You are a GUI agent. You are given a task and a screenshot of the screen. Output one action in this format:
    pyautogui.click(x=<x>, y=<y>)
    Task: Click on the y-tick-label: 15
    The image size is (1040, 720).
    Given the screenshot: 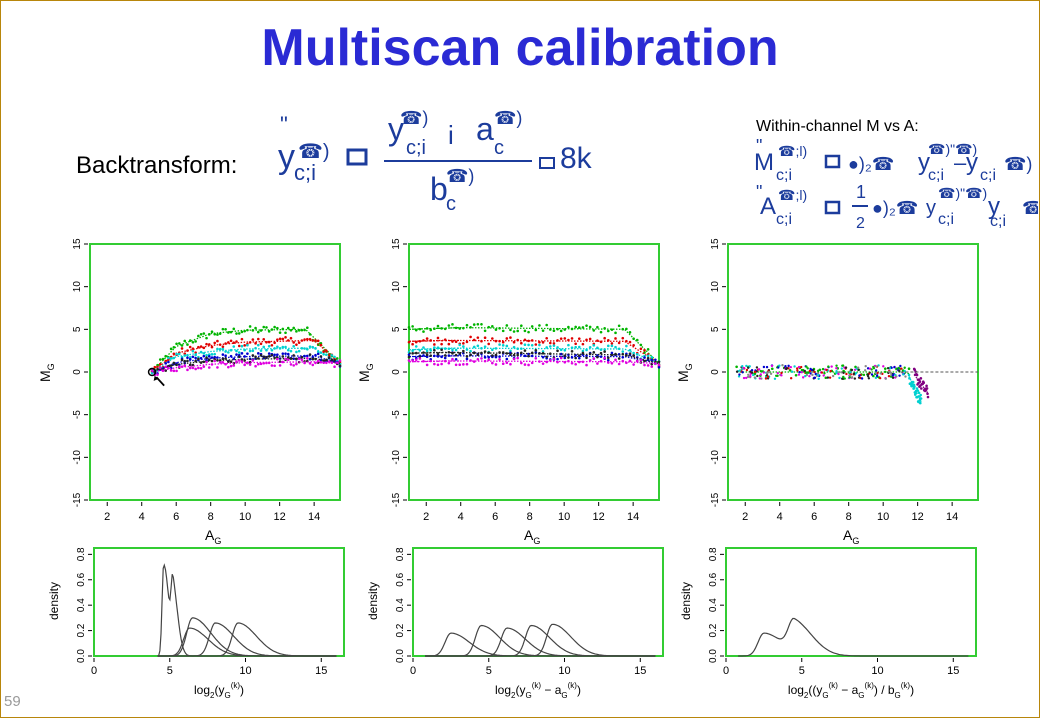 What is the action you would take?
    pyautogui.click(x=715, y=244)
    